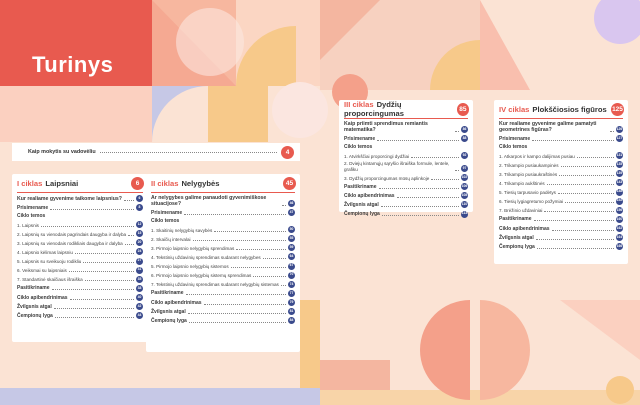  What do you see at coordinates (561, 165) in the screenshot?
I see `topic-entry: 2. Trikampio pusiaukampinės 135` at bounding box center [561, 165].